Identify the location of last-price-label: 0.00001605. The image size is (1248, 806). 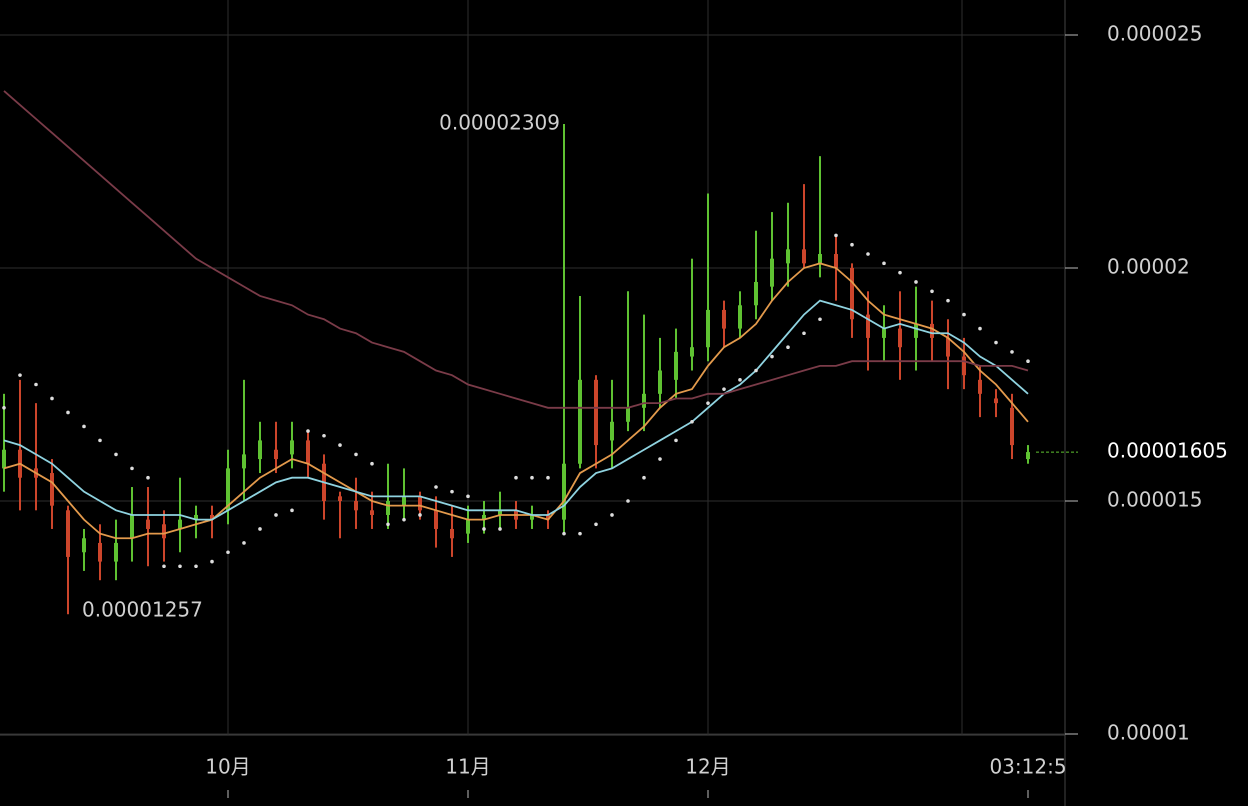
(1167, 451).